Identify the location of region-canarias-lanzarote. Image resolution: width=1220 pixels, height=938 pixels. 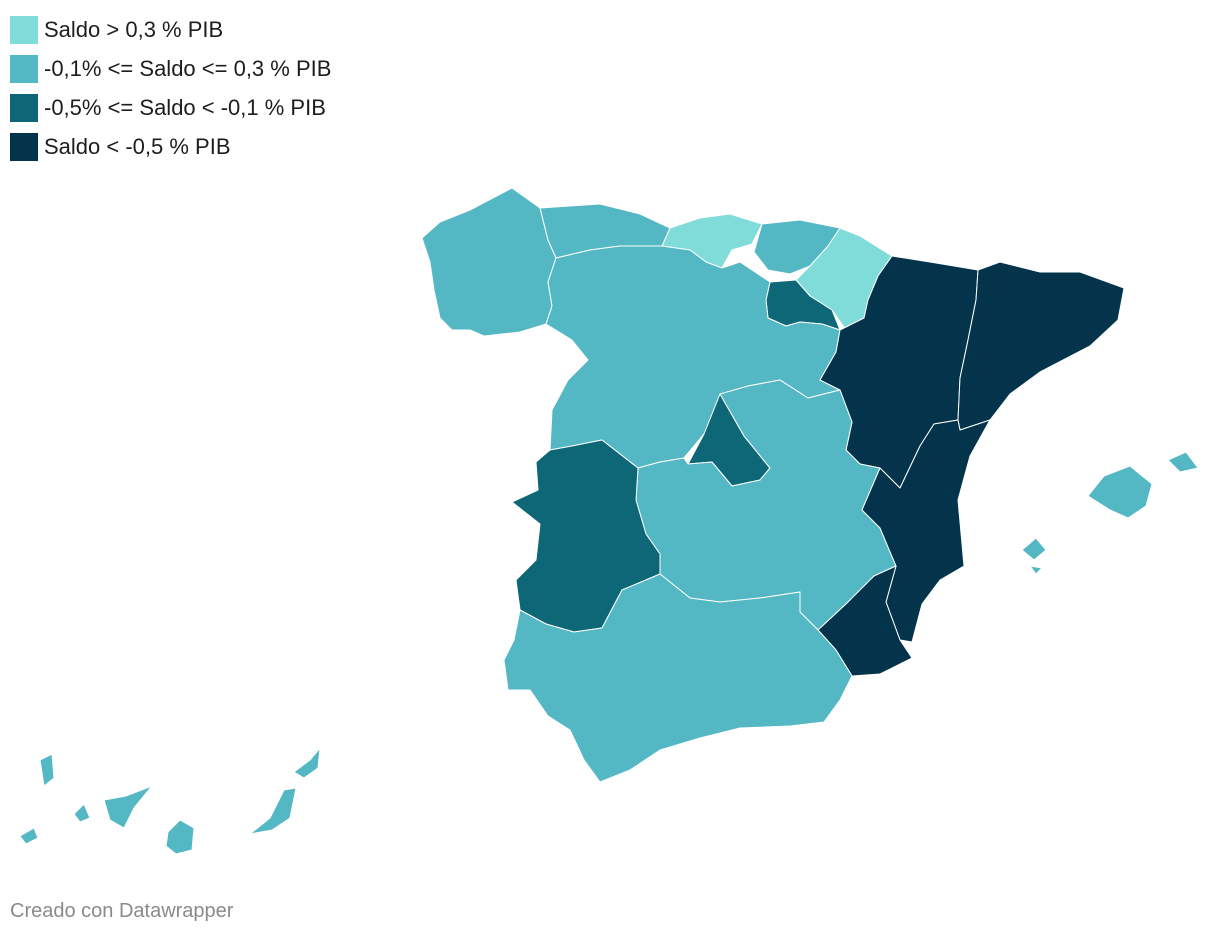
(307, 763).